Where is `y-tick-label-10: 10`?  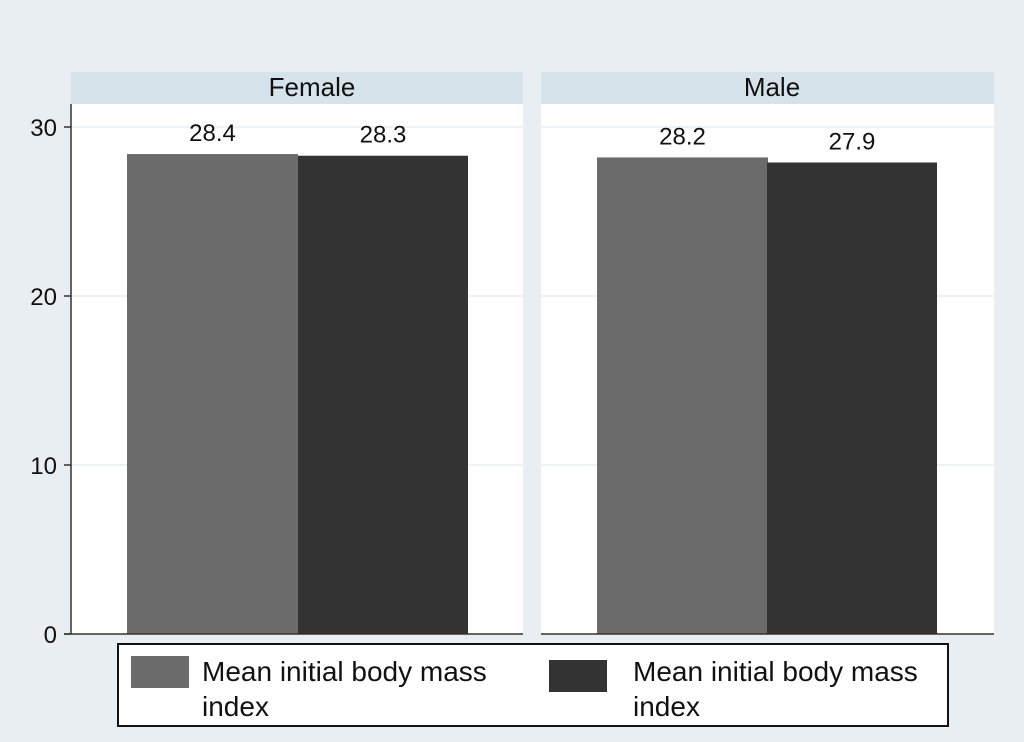
y-tick-label-10: 10 is located at coordinates (43, 466).